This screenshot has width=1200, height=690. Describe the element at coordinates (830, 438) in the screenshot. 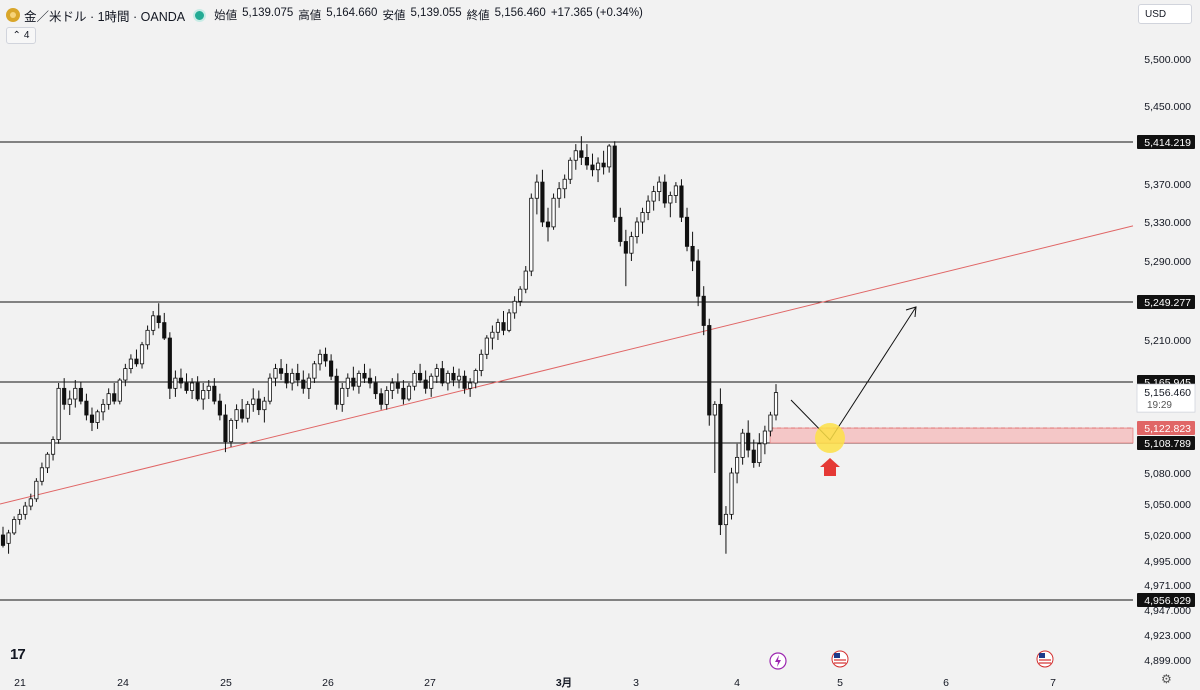

I see `entry-highlight` at that location.